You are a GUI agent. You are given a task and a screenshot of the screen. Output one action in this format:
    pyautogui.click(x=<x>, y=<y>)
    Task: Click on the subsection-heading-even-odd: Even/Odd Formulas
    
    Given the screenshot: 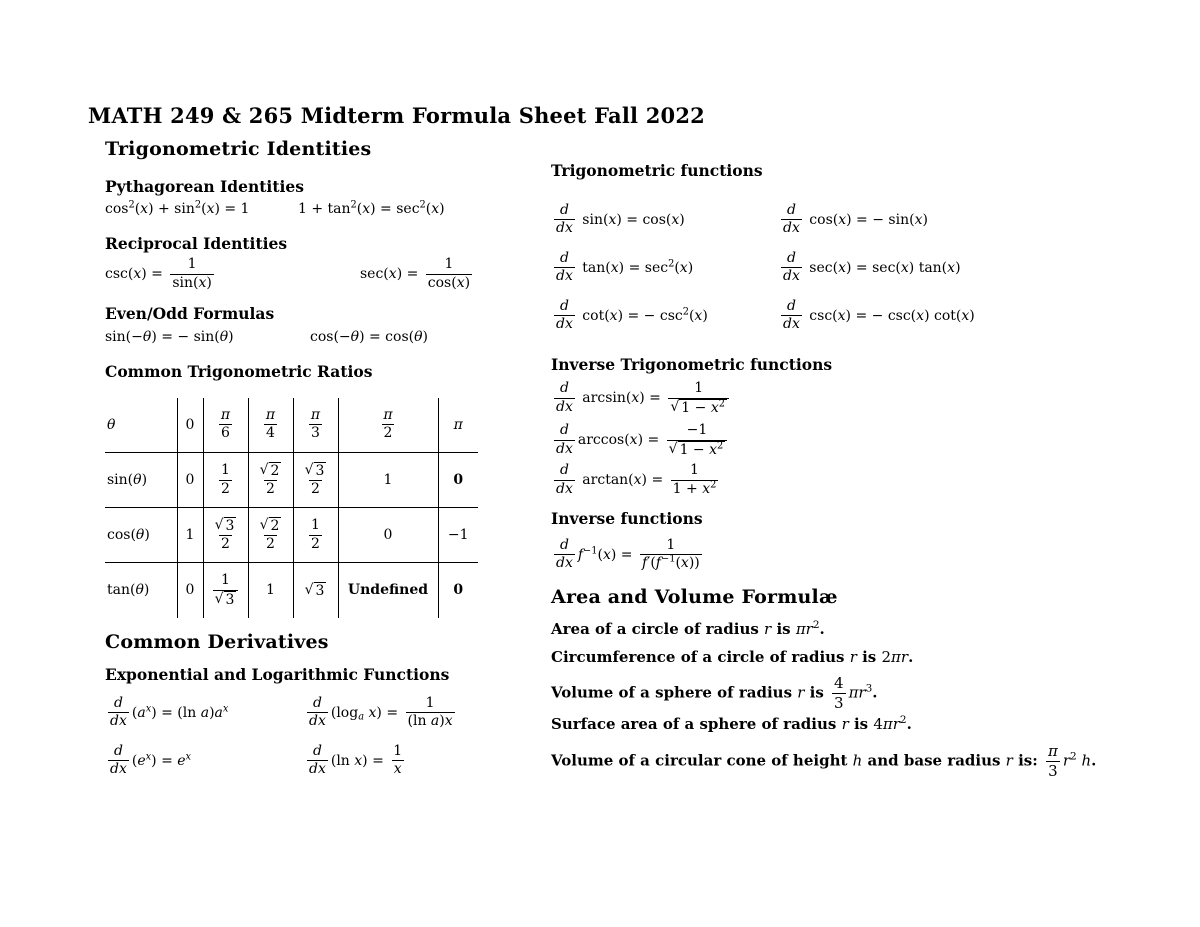 What is the action you would take?
    pyautogui.click(x=190, y=314)
    